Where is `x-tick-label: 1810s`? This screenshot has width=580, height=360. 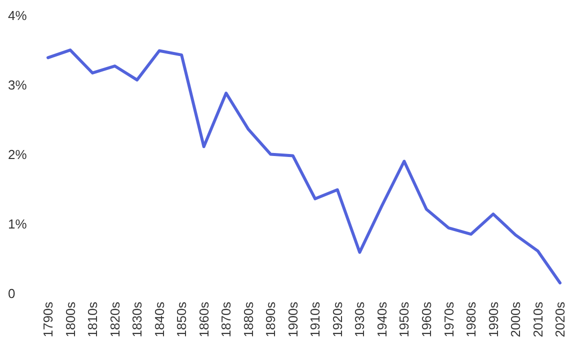 x-tick-label: 1810s is located at coordinates (92, 319).